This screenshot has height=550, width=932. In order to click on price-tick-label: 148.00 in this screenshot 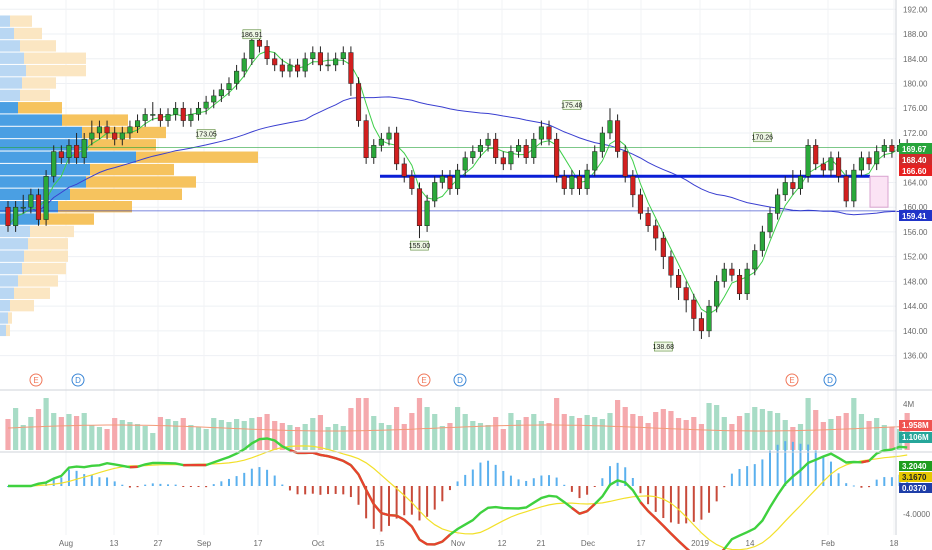, I will do `click(915, 281)`.